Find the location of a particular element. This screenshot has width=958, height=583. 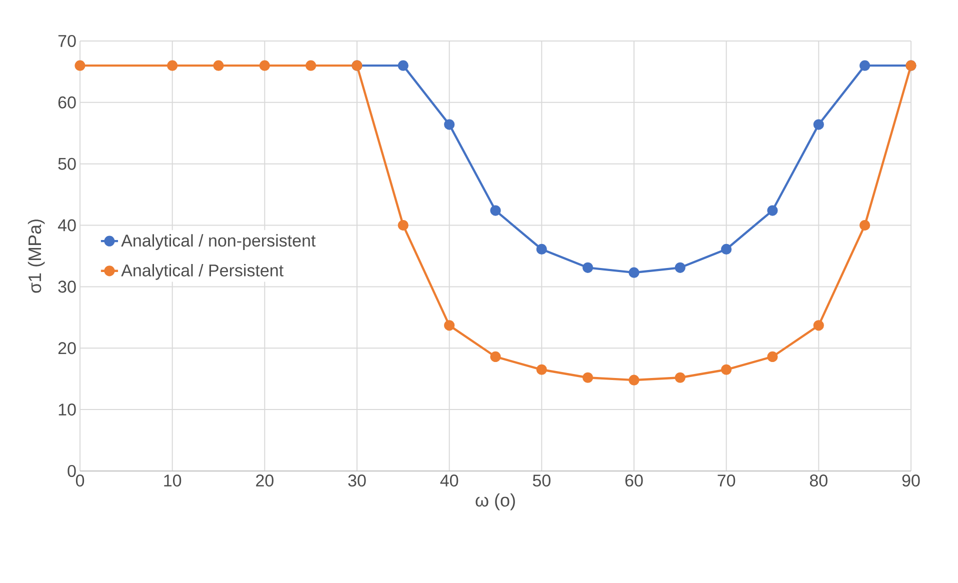

y-tick-label: 60 is located at coordinates (67, 102).